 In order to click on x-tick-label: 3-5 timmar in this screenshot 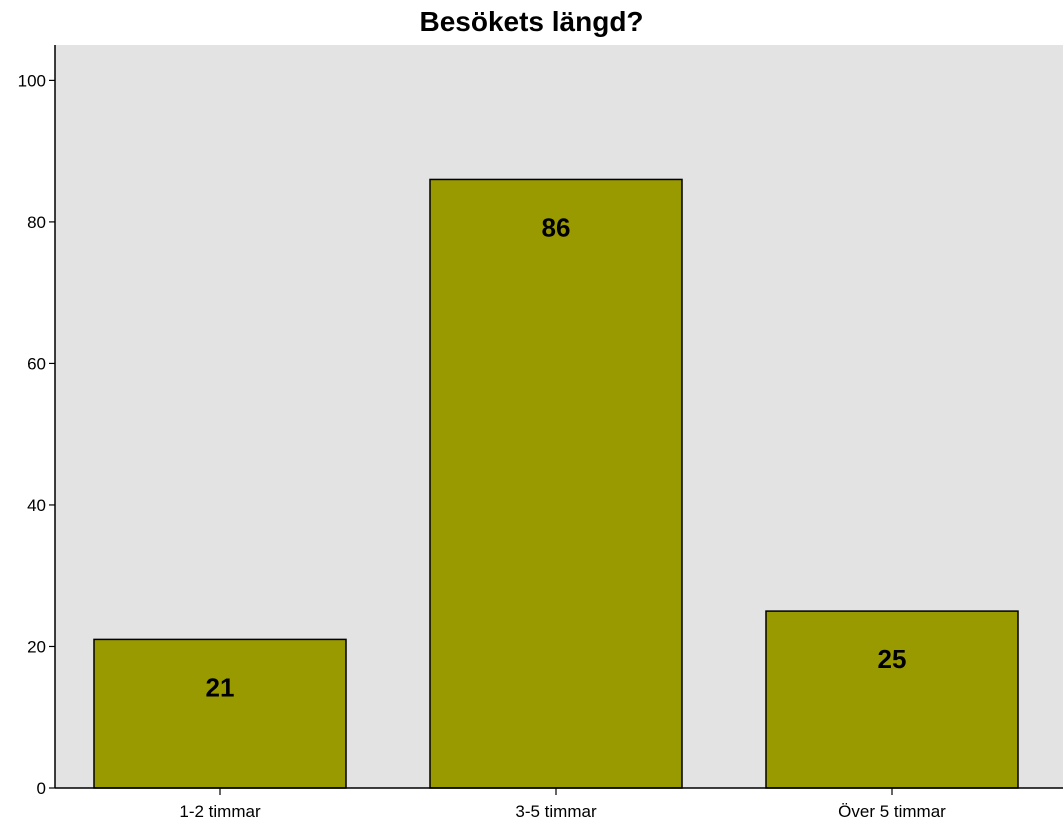, I will do `click(556, 811)`.